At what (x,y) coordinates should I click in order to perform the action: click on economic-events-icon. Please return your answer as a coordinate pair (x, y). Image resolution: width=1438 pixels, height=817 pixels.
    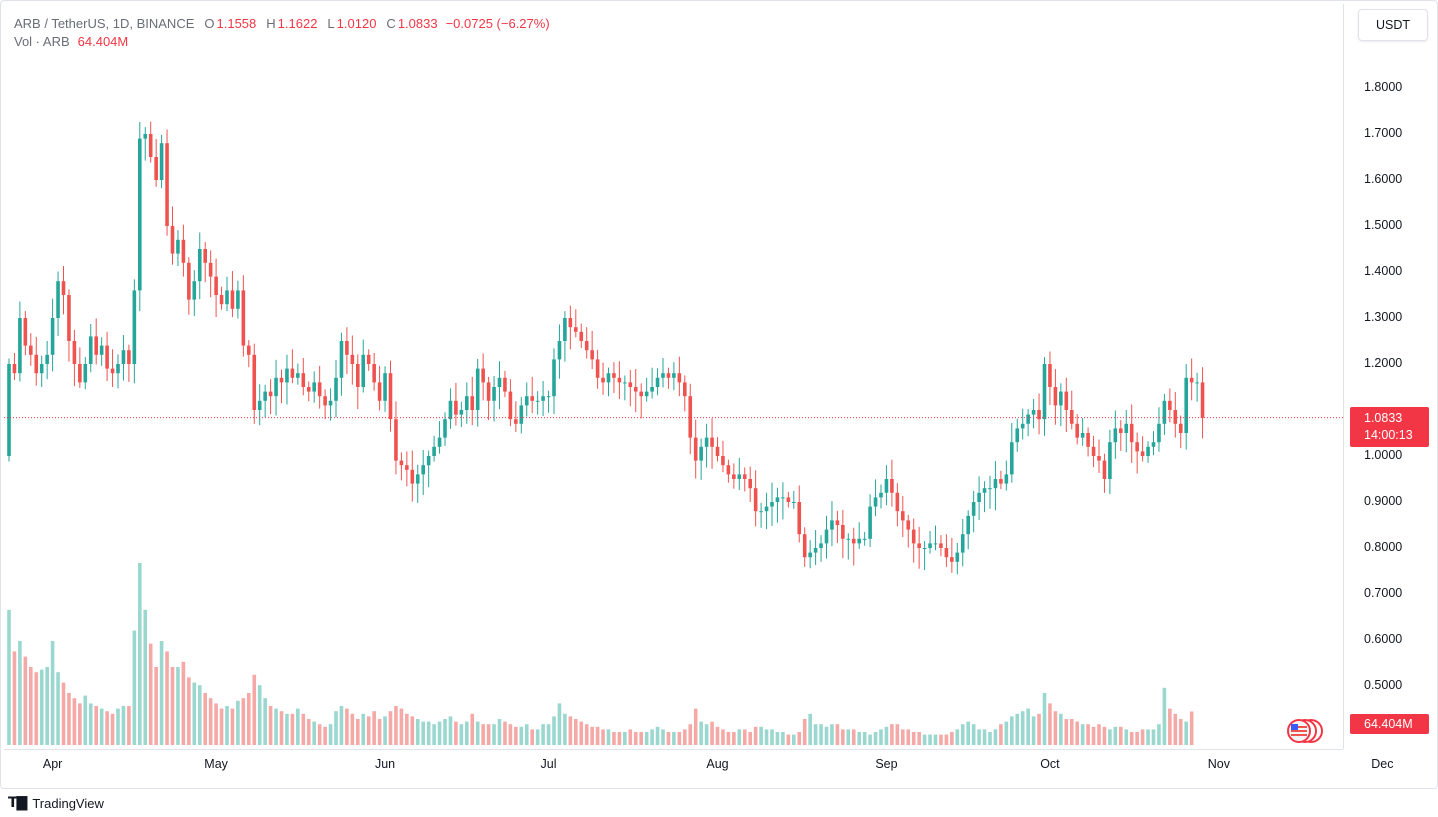
    Looking at the image, I should click on (1305, 731).